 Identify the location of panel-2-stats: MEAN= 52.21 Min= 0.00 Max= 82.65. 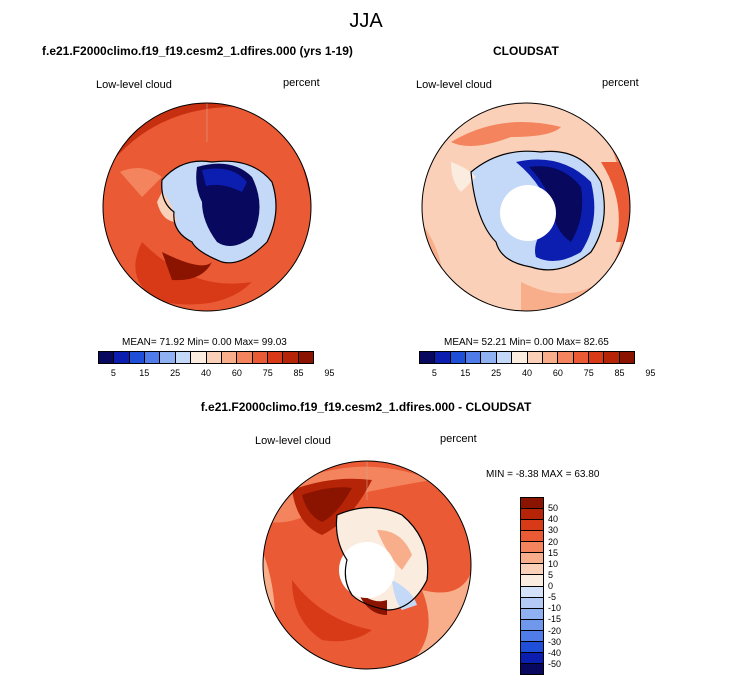
(526, 342).